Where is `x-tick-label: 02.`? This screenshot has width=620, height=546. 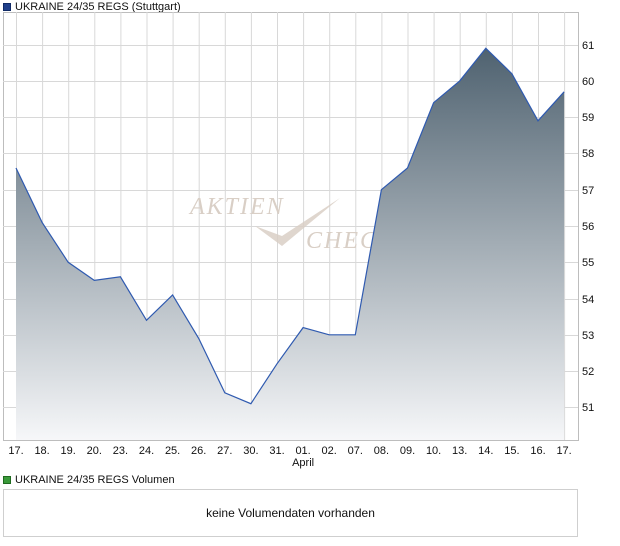
x-tick-label: 02. is located at coordinates (329, 451).